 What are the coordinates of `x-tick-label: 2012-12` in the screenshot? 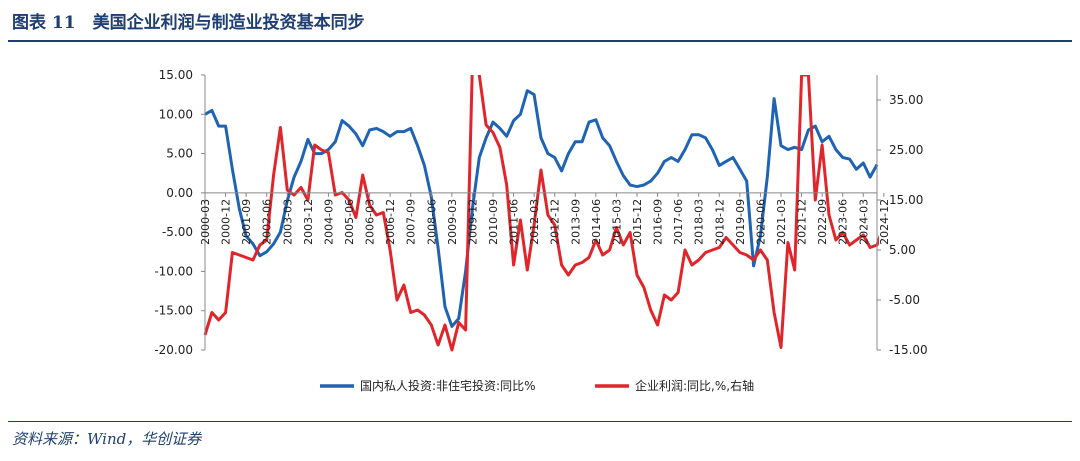 It's located at (555, 222).